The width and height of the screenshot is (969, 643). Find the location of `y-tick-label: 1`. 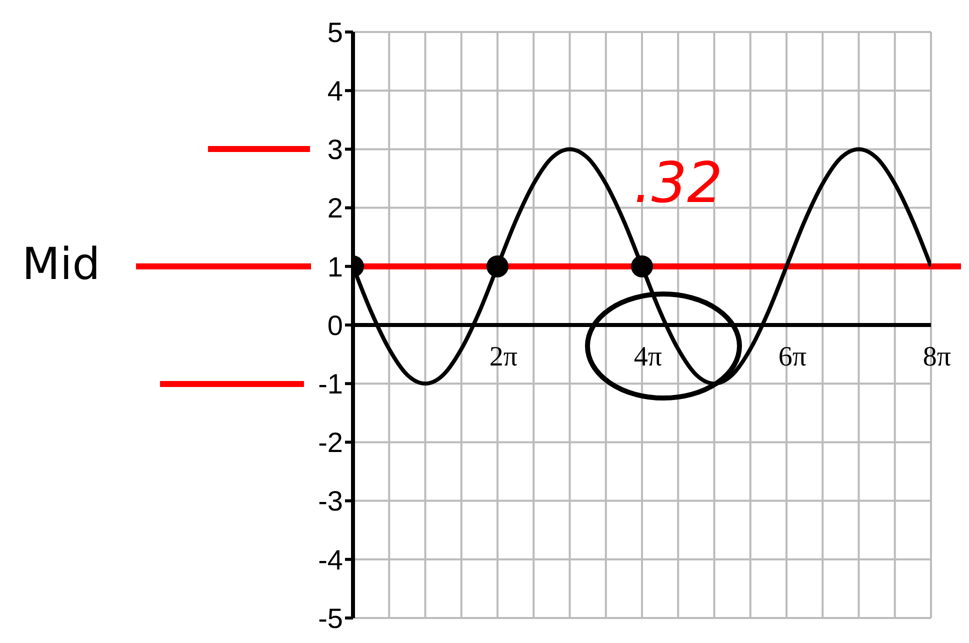

y-tick-label: 1 is located at coordinates (335, 266).